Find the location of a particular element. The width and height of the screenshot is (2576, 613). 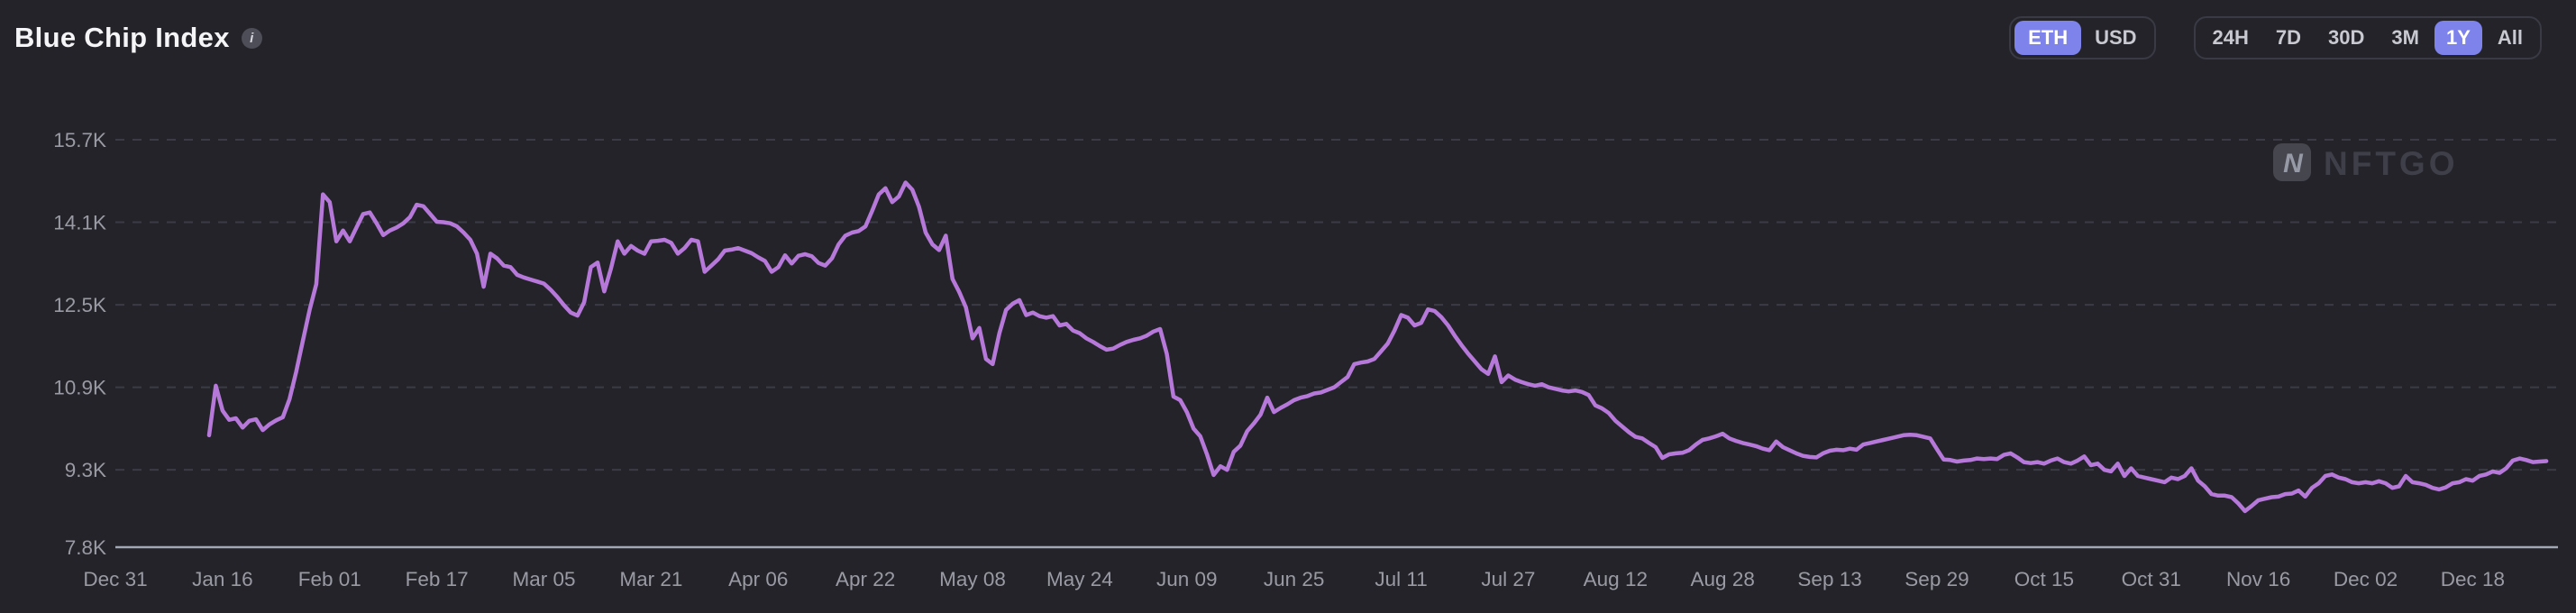

x-axis-label: Jul 27 is located at coordinates (1508, 579).